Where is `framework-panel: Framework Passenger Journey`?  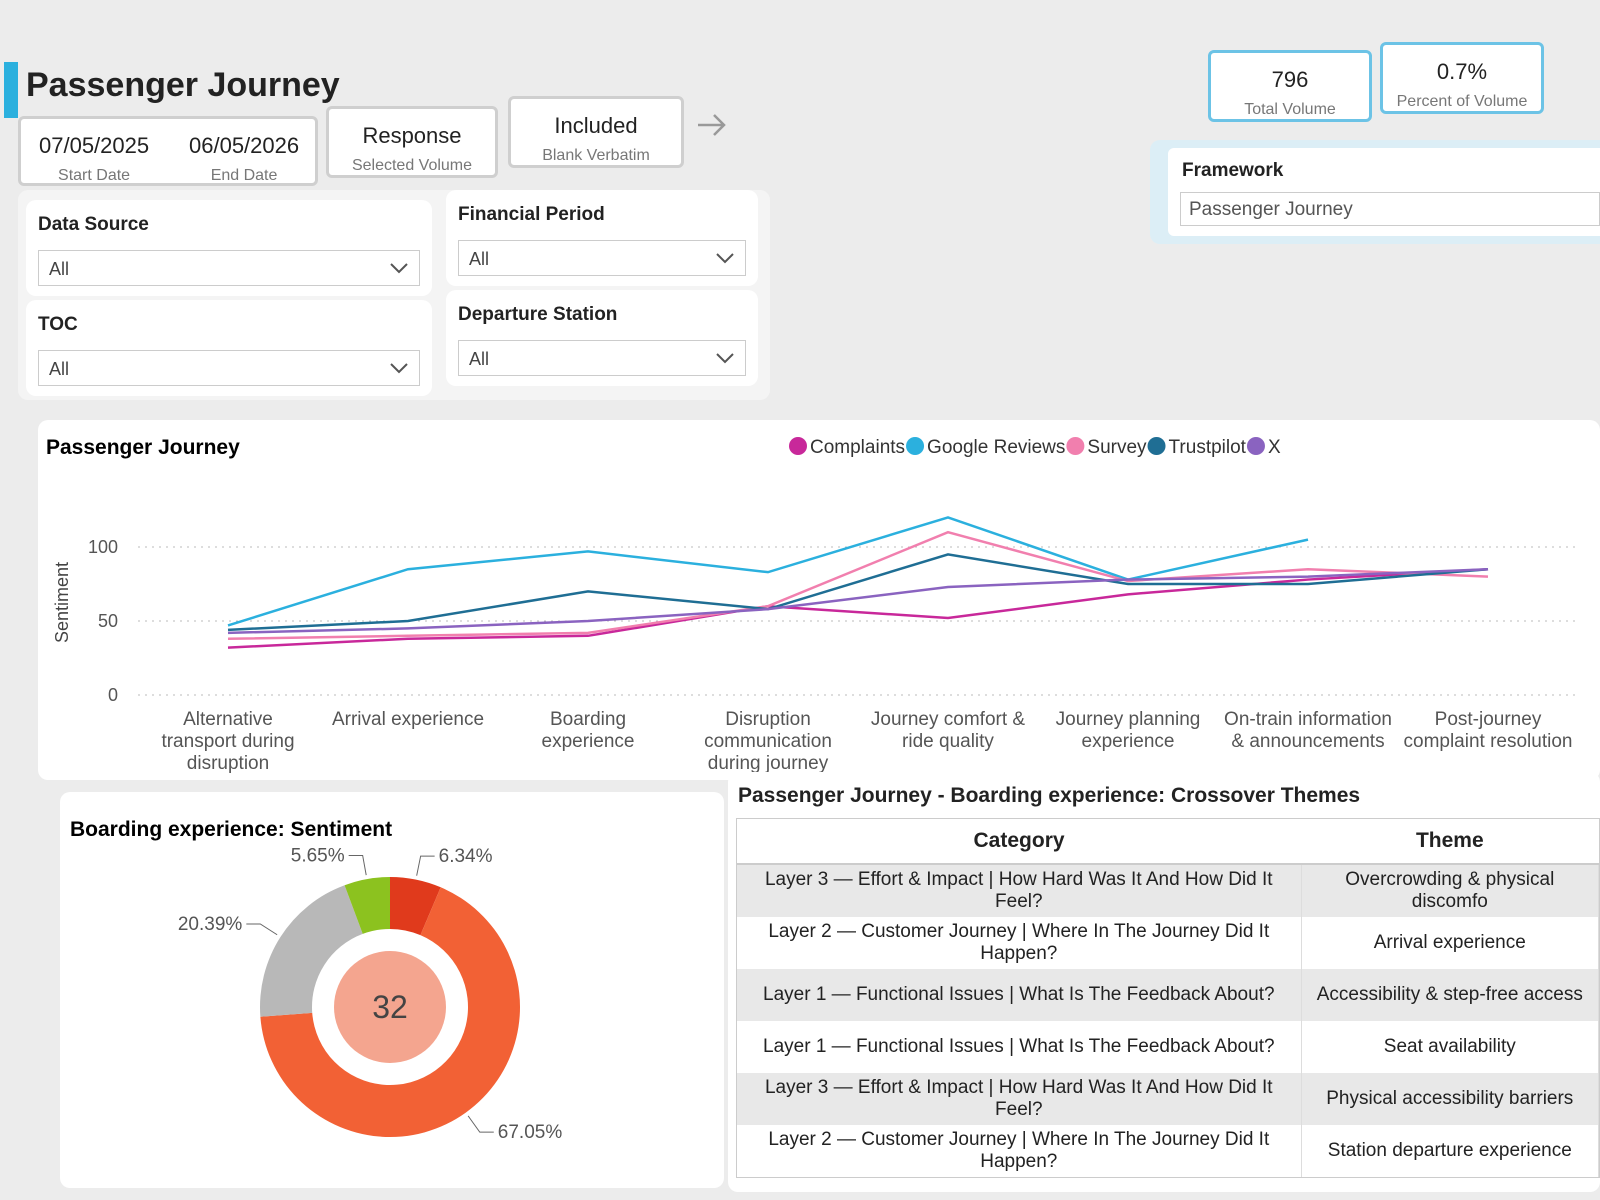
framework-panel: Framework Passenger Journey is located at coordinates (1375, 192).